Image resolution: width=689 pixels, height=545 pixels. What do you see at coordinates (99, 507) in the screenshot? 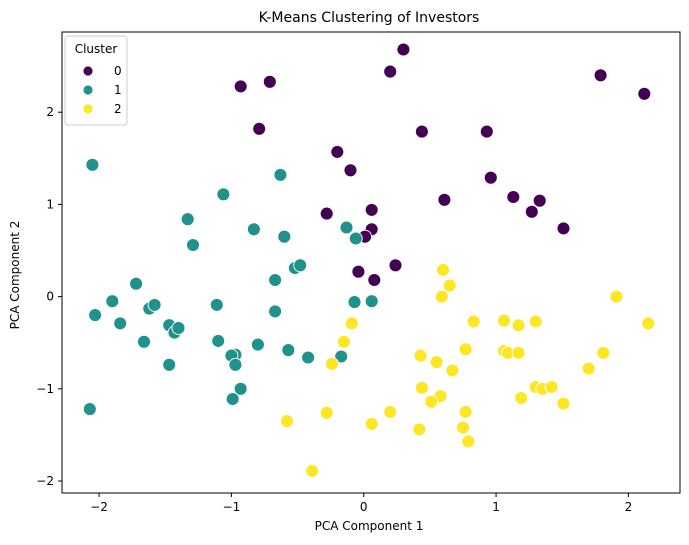
I see `x-tick-label: −2` at bounding box center [99, 507].